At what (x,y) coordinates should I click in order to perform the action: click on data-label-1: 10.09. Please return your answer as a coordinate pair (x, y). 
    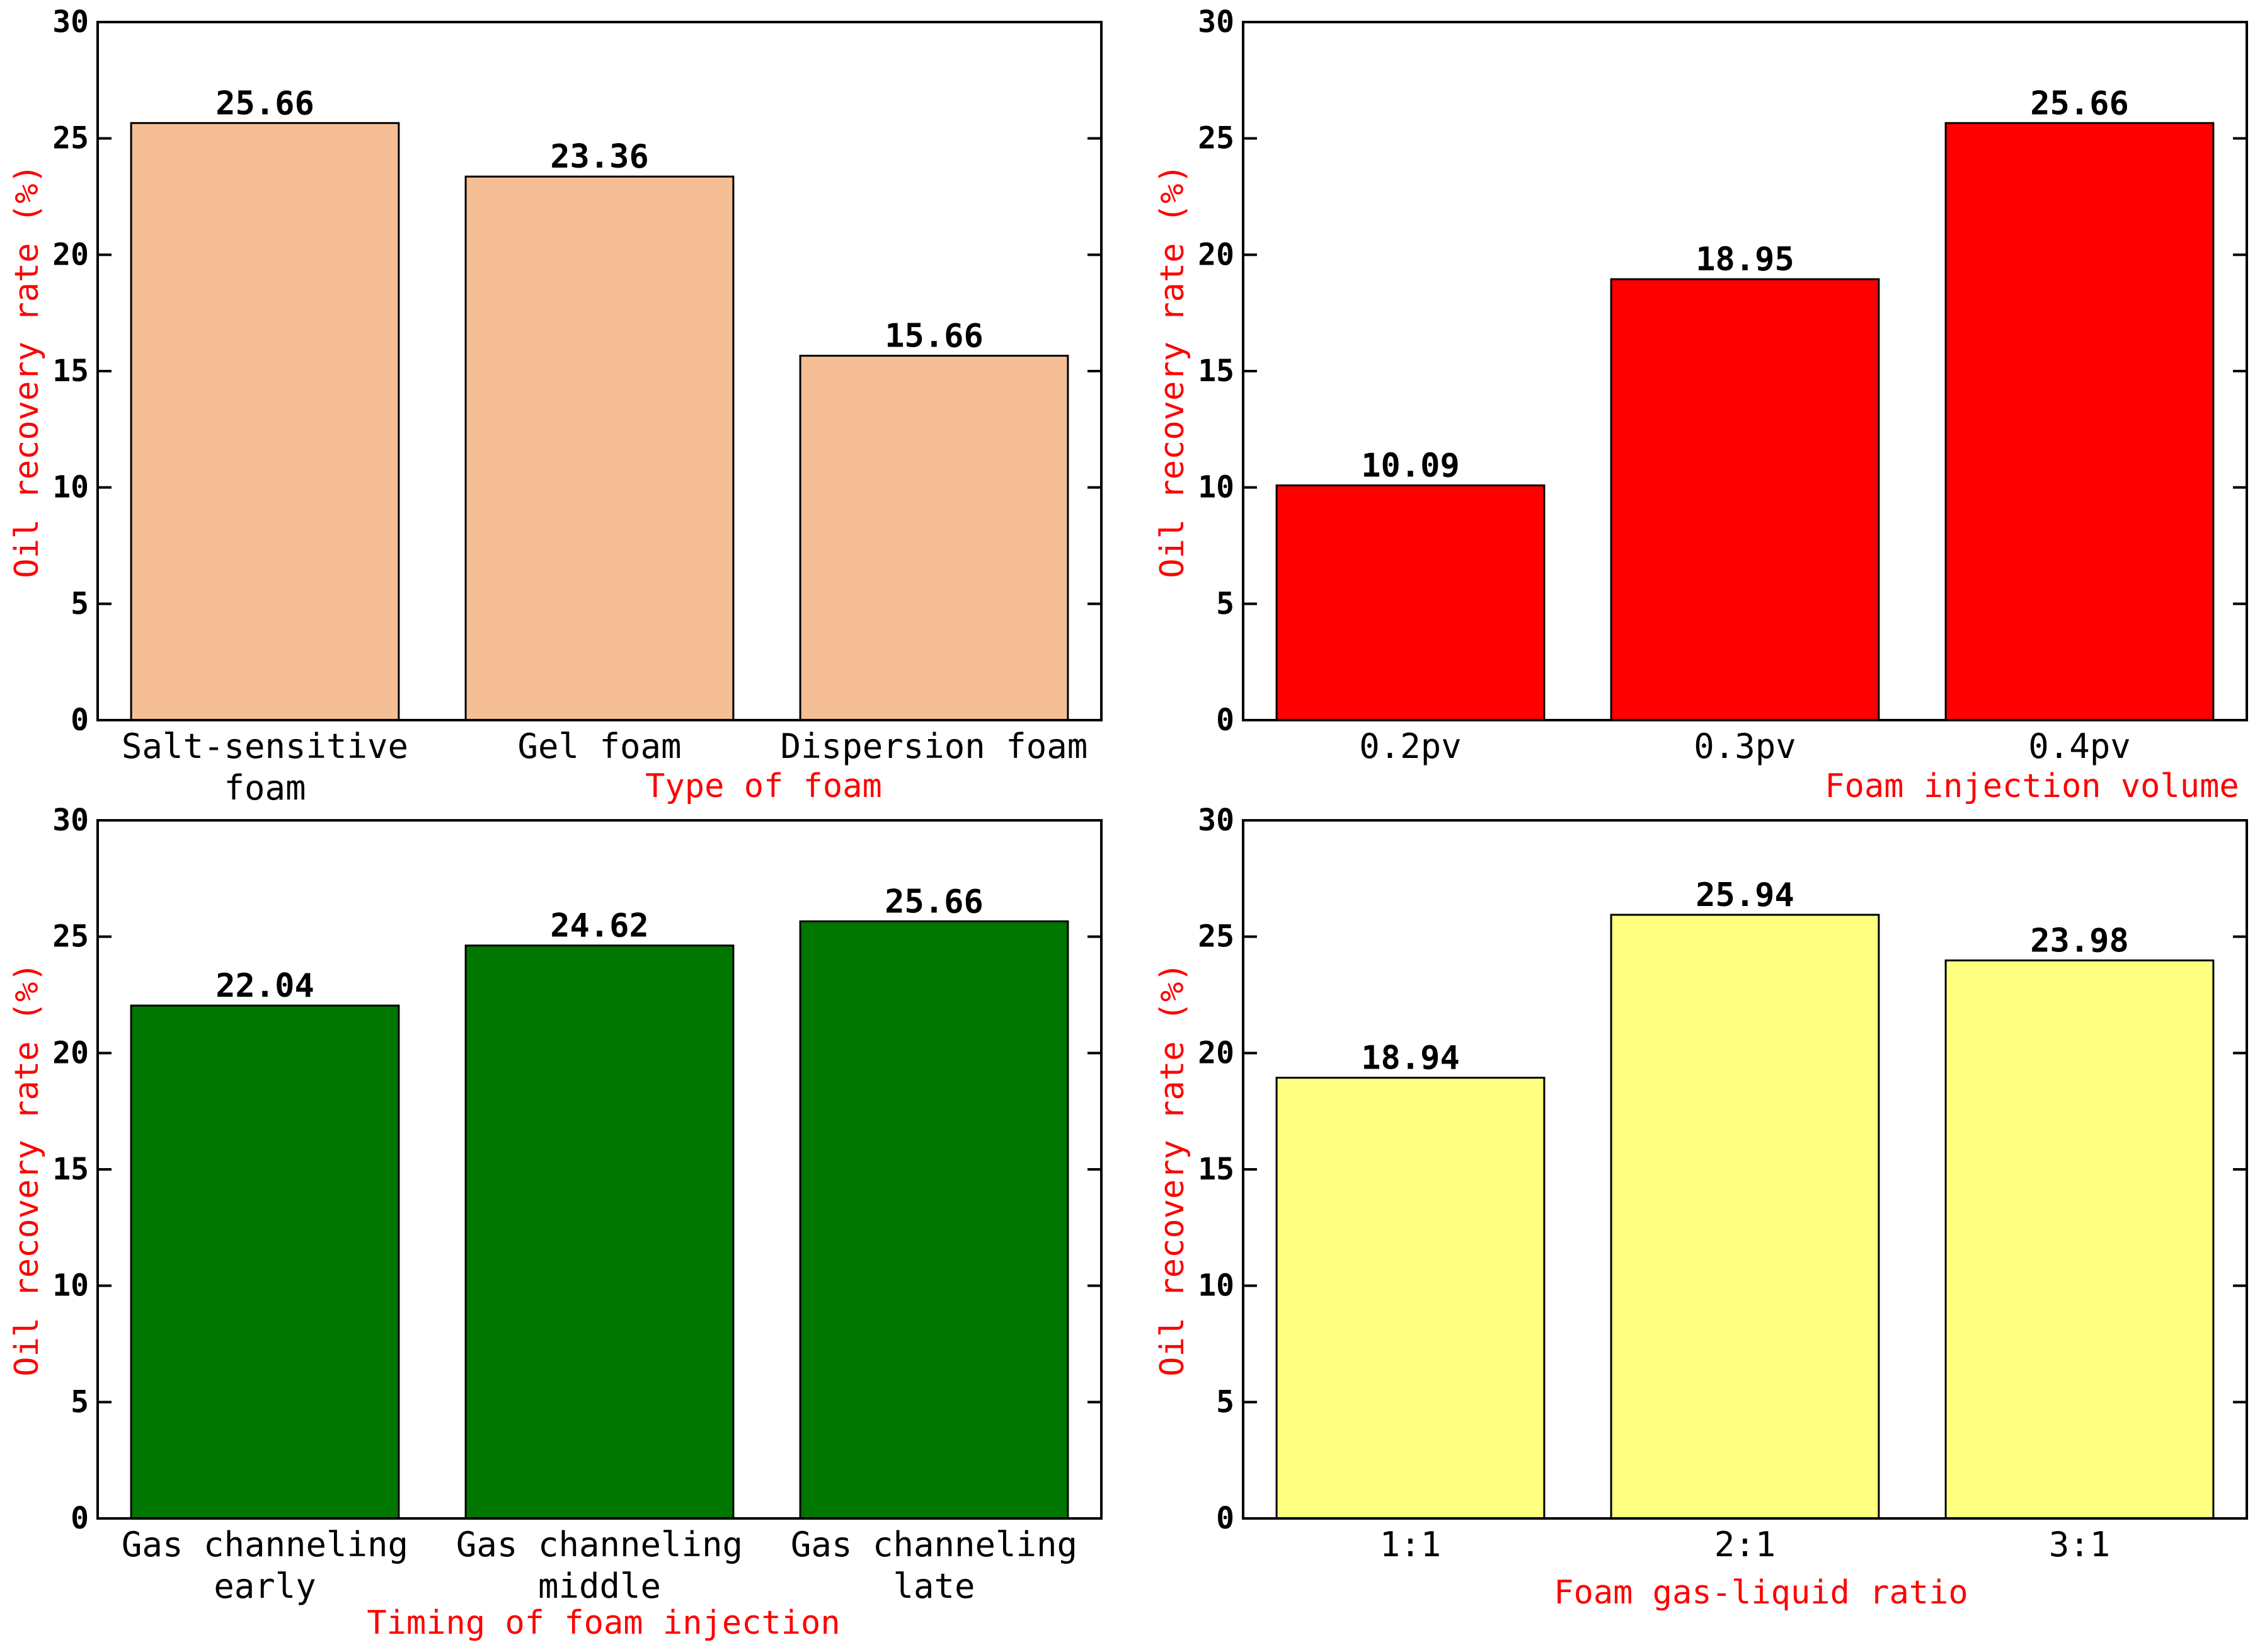
    Looking at the image, I should click on (1410, 466).